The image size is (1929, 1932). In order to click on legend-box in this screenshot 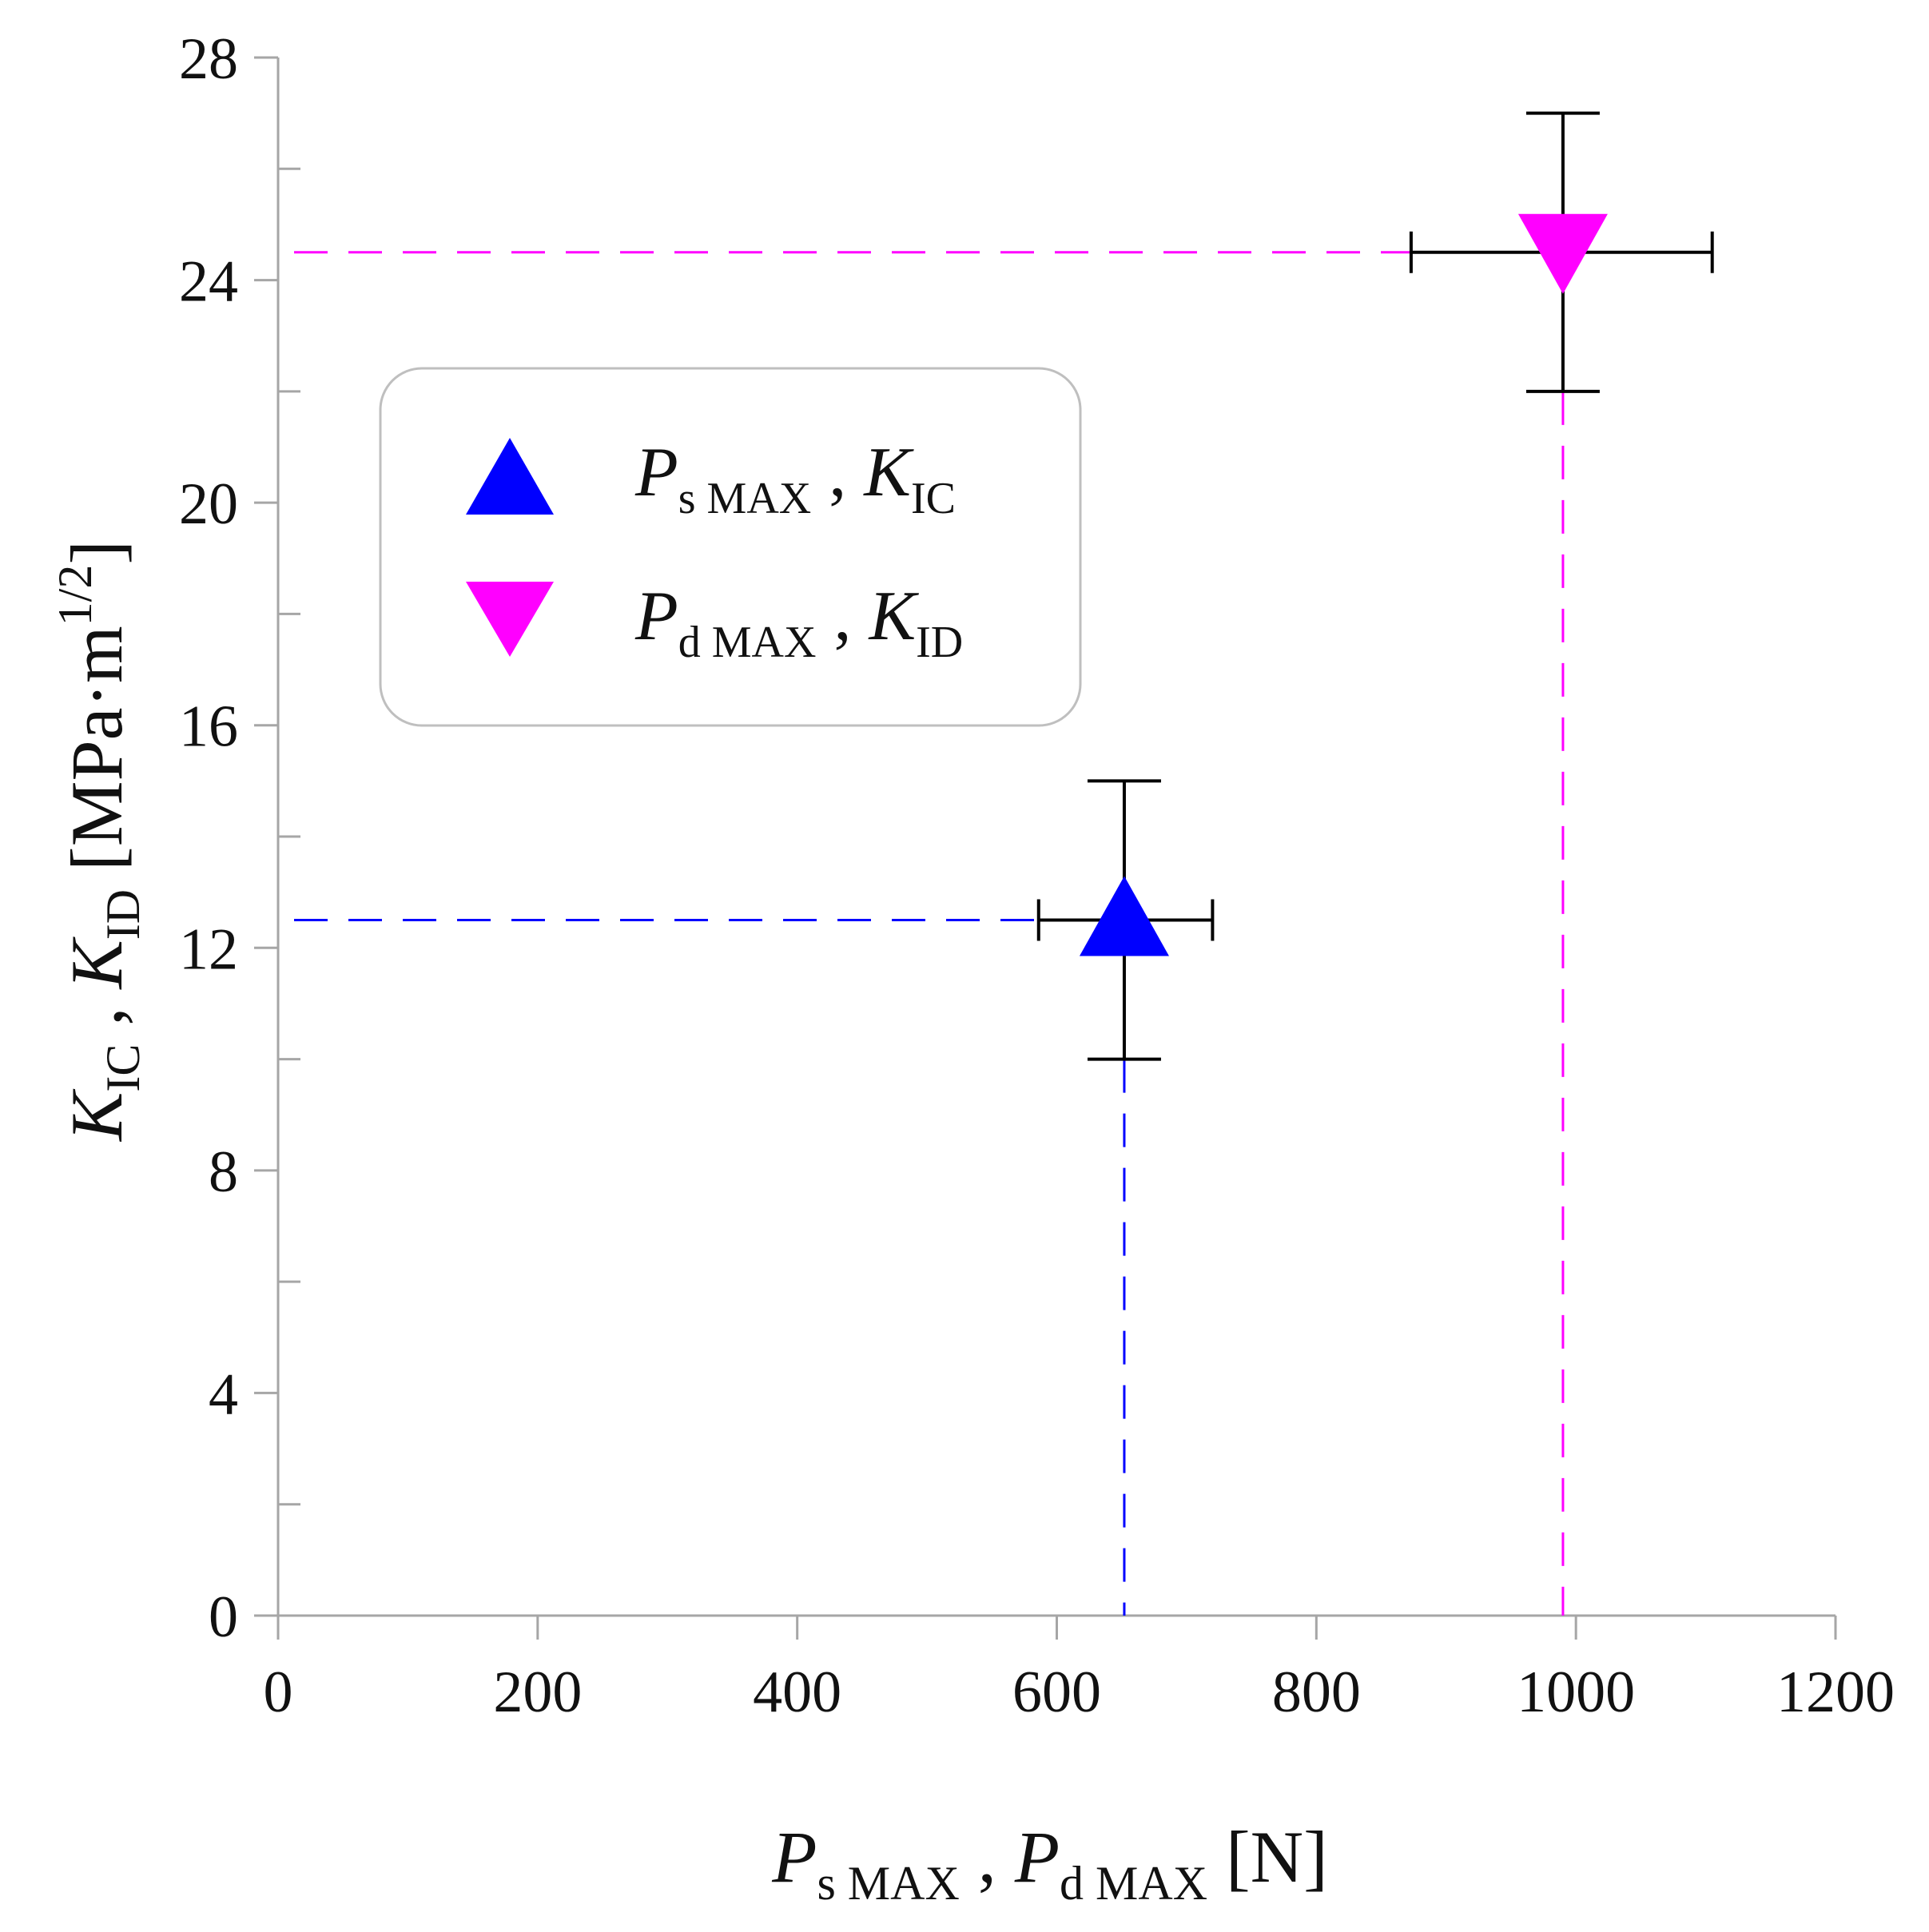, I will do `click(731, 547)`.